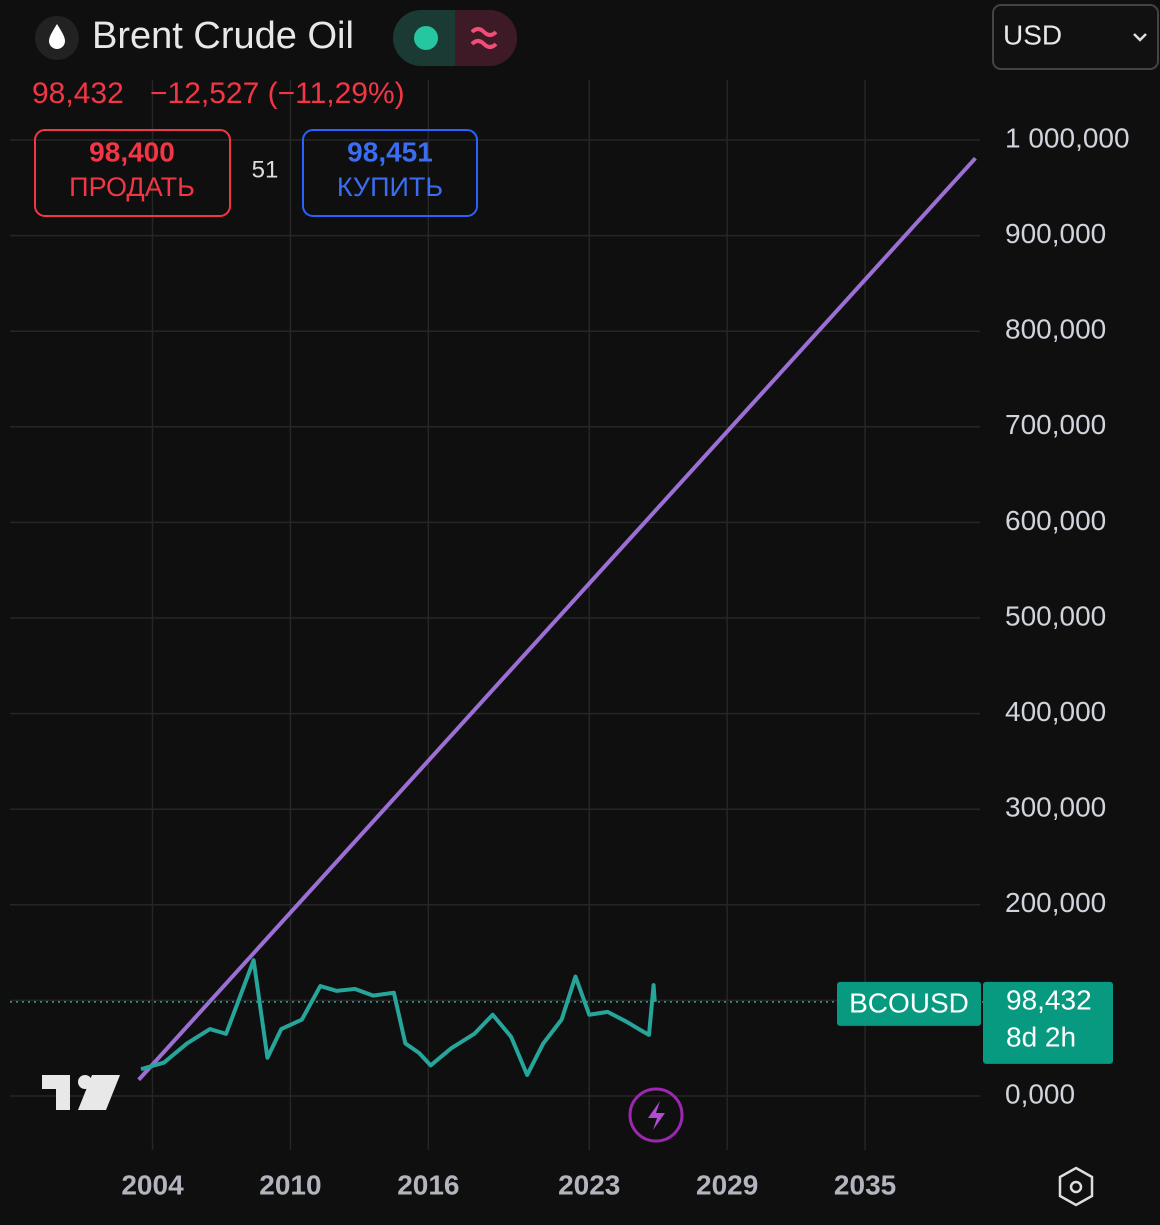 This screenshot has width=1160, height=1225. What do you see at coordinates (865, 1184) in the screenshot?
I see `x-tick-label: 2035` at bounding box center [865, 1184].